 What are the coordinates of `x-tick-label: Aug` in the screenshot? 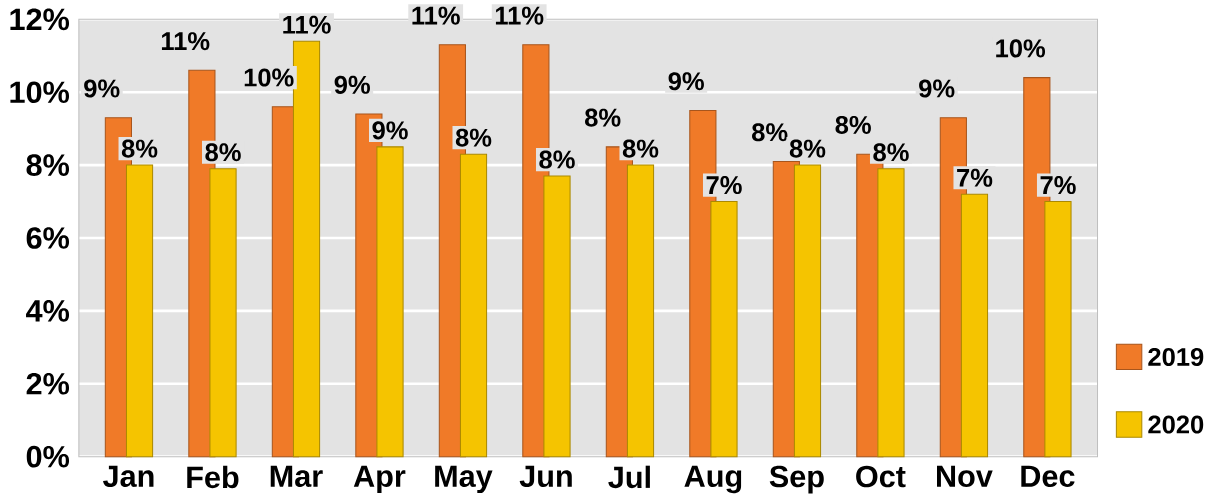 It's located at (713, 479).